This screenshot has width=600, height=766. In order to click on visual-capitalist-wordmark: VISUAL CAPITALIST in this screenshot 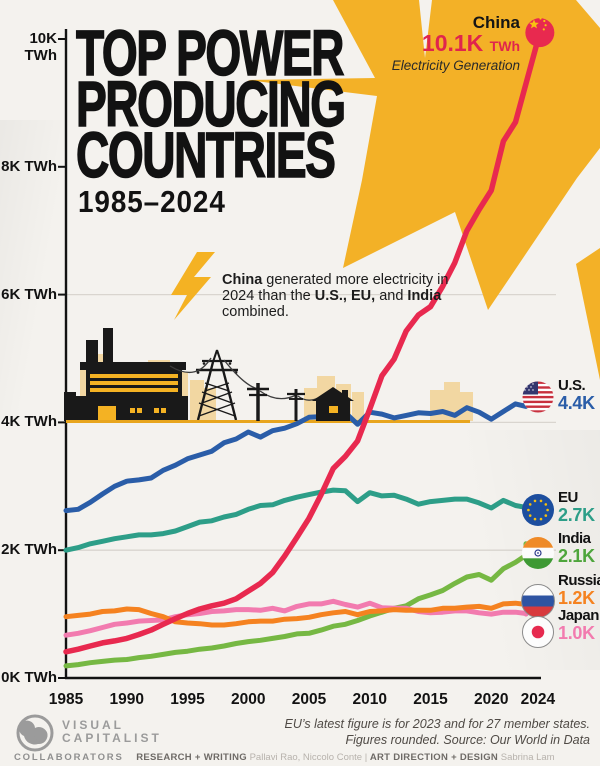, I will do `click(112, 732)`.